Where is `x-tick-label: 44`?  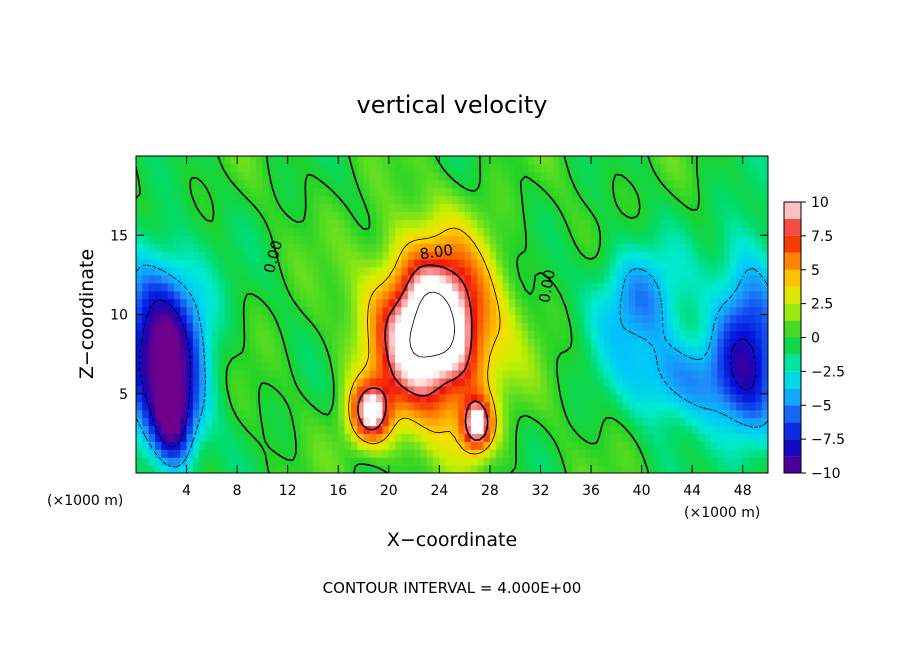
x-tick-label: 44 is located at coordinates (692, 491).